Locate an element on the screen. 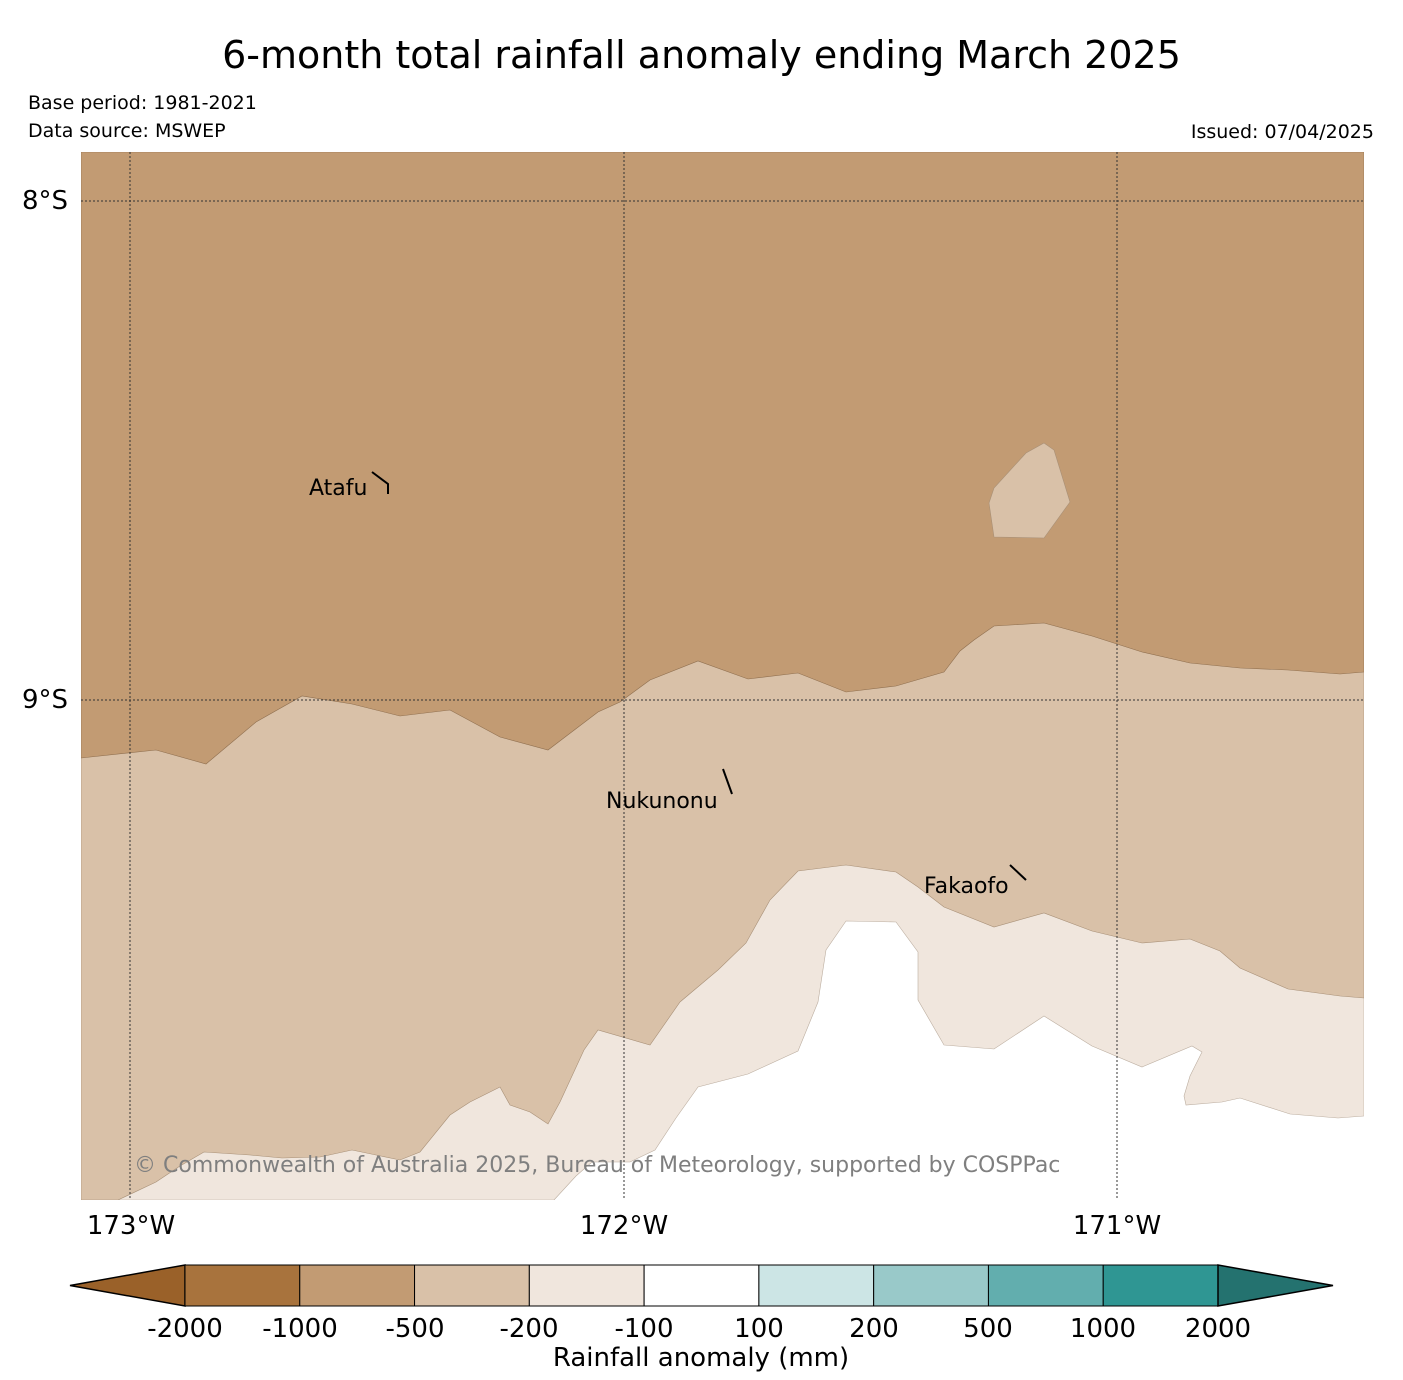 This screenshot has width=1403, height=1380. lon-tick-171w: 171°W is located at coordinates (1117, 1226).